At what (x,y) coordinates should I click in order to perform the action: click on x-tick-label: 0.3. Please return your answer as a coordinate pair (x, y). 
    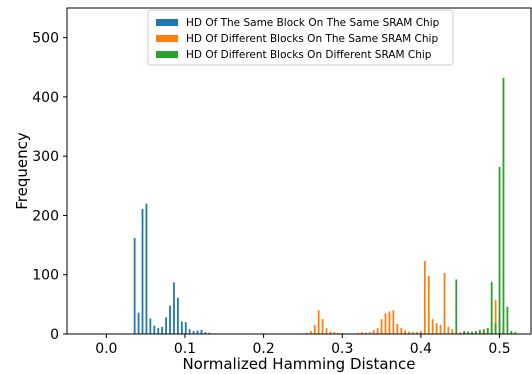
    Looking at the image, I should click on (342, 349).